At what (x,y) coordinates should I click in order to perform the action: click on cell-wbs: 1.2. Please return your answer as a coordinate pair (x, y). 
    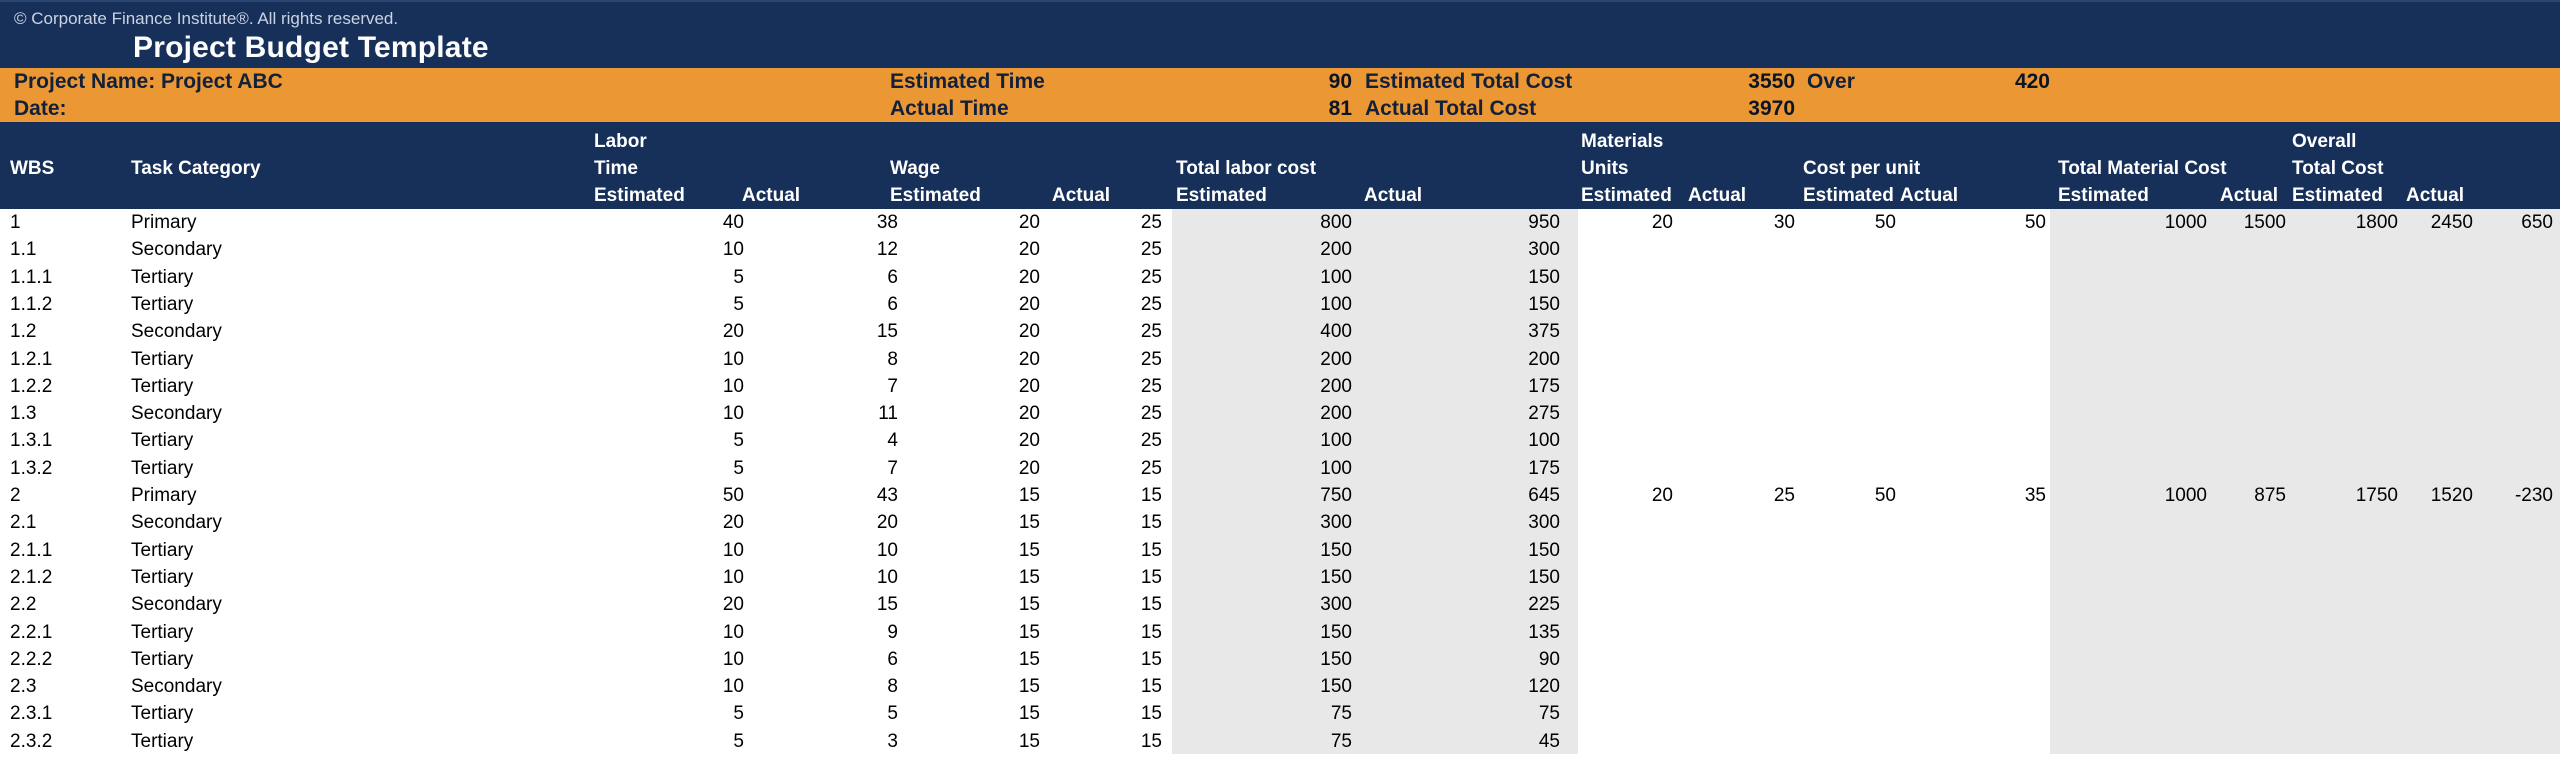
    Looking at the image, I should click on (23, 332).